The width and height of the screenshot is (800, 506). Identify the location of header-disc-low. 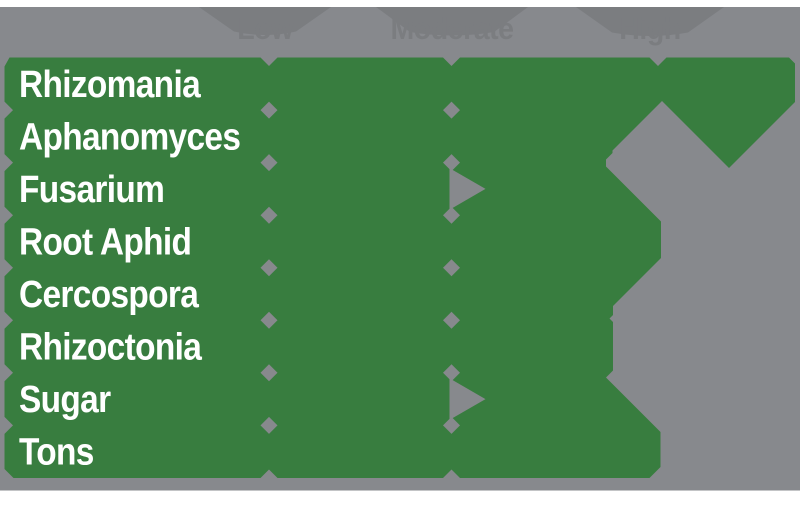
(265, 21).